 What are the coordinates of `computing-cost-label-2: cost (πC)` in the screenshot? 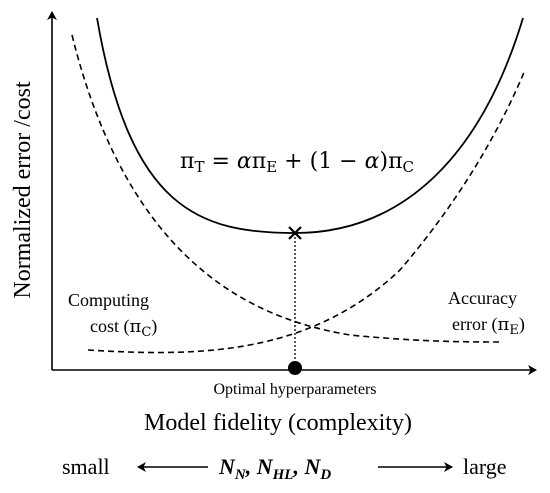 It's located at (123, 328).